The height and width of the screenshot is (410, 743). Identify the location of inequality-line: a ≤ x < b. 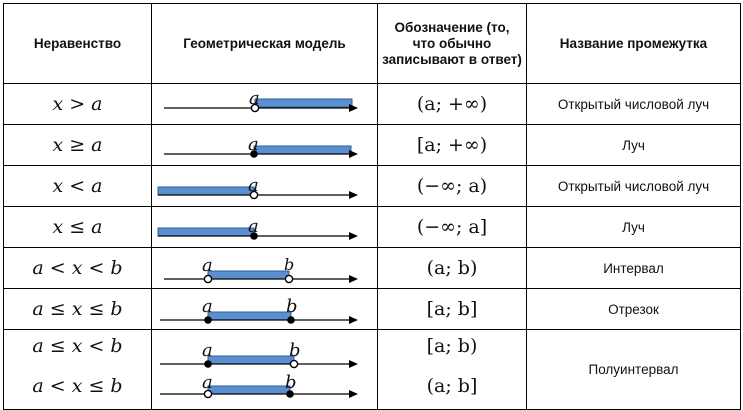
(77, 346).